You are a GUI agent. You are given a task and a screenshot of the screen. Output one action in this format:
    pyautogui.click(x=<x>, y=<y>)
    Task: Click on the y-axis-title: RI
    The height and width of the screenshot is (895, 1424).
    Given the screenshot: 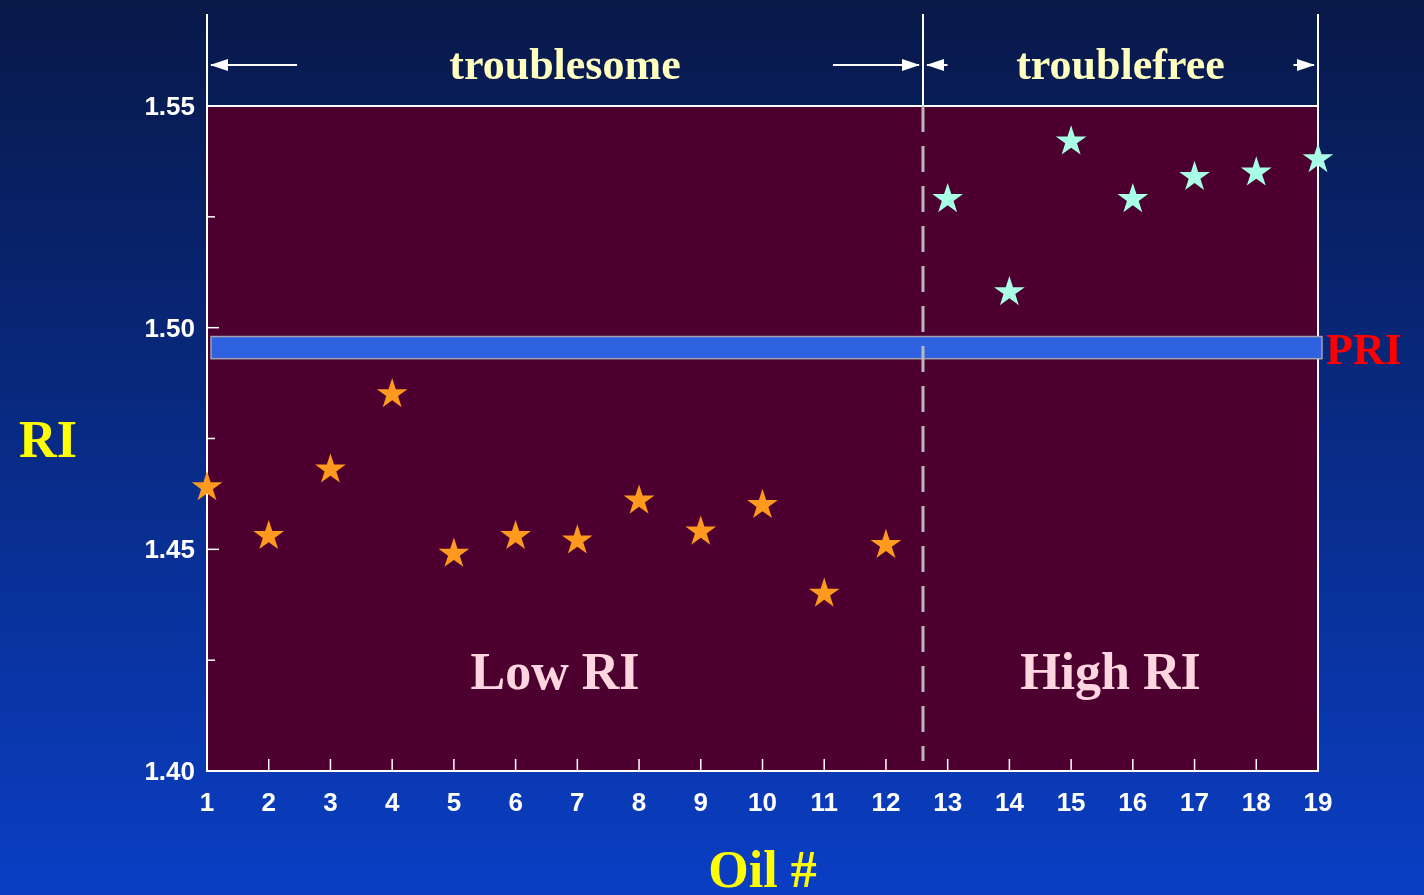 What is the action you would take?
    pyautogui.click(x=48, y=439)
    